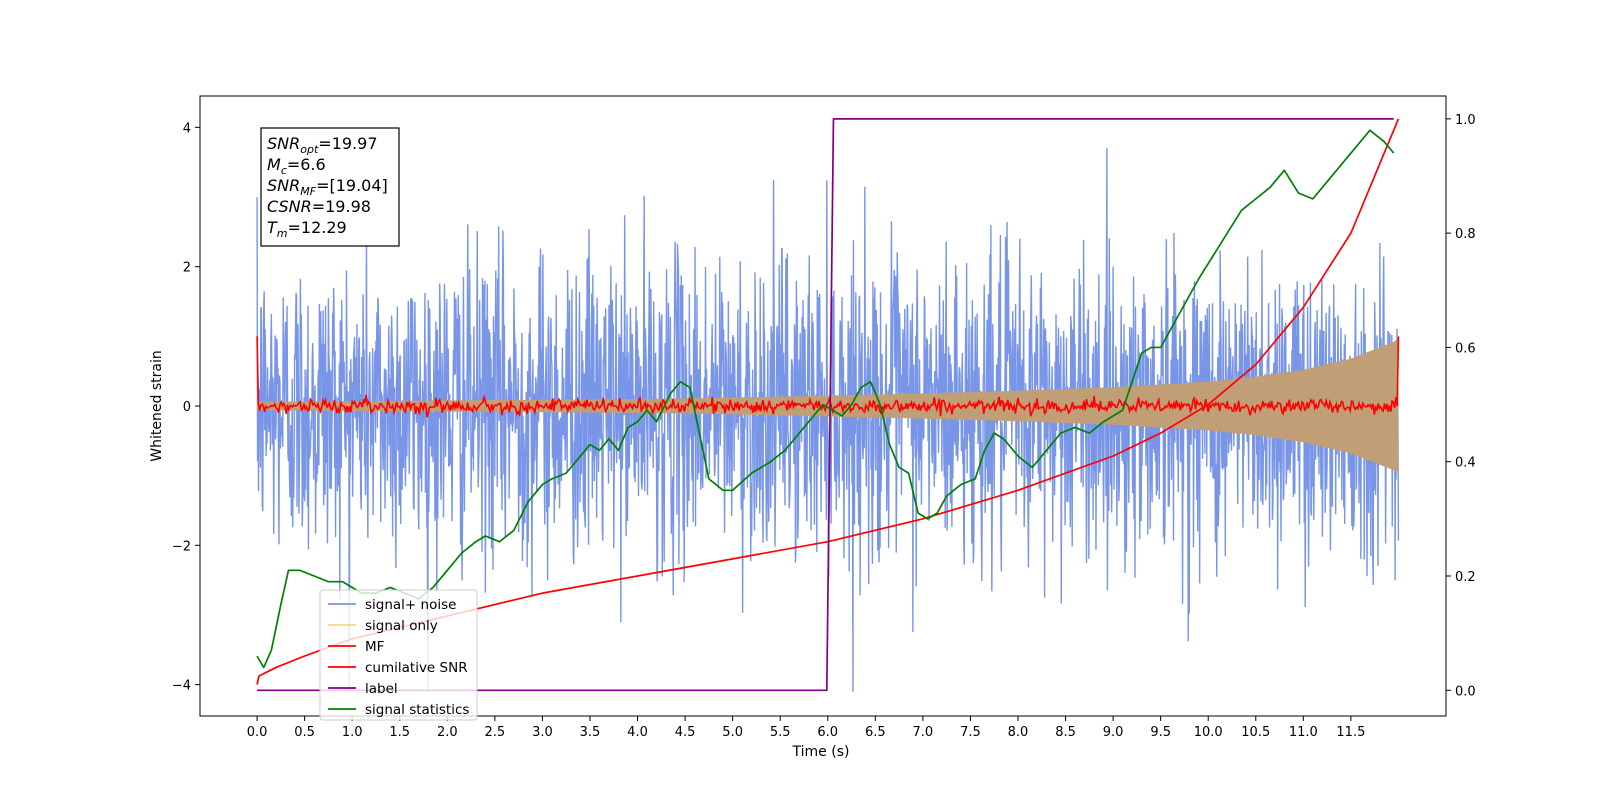 This screenshot has width=1600, height=800. Describe the element at coordinates (1465, 234) in the screenshot. I see `y2-tick-label: 0.8` at that location.